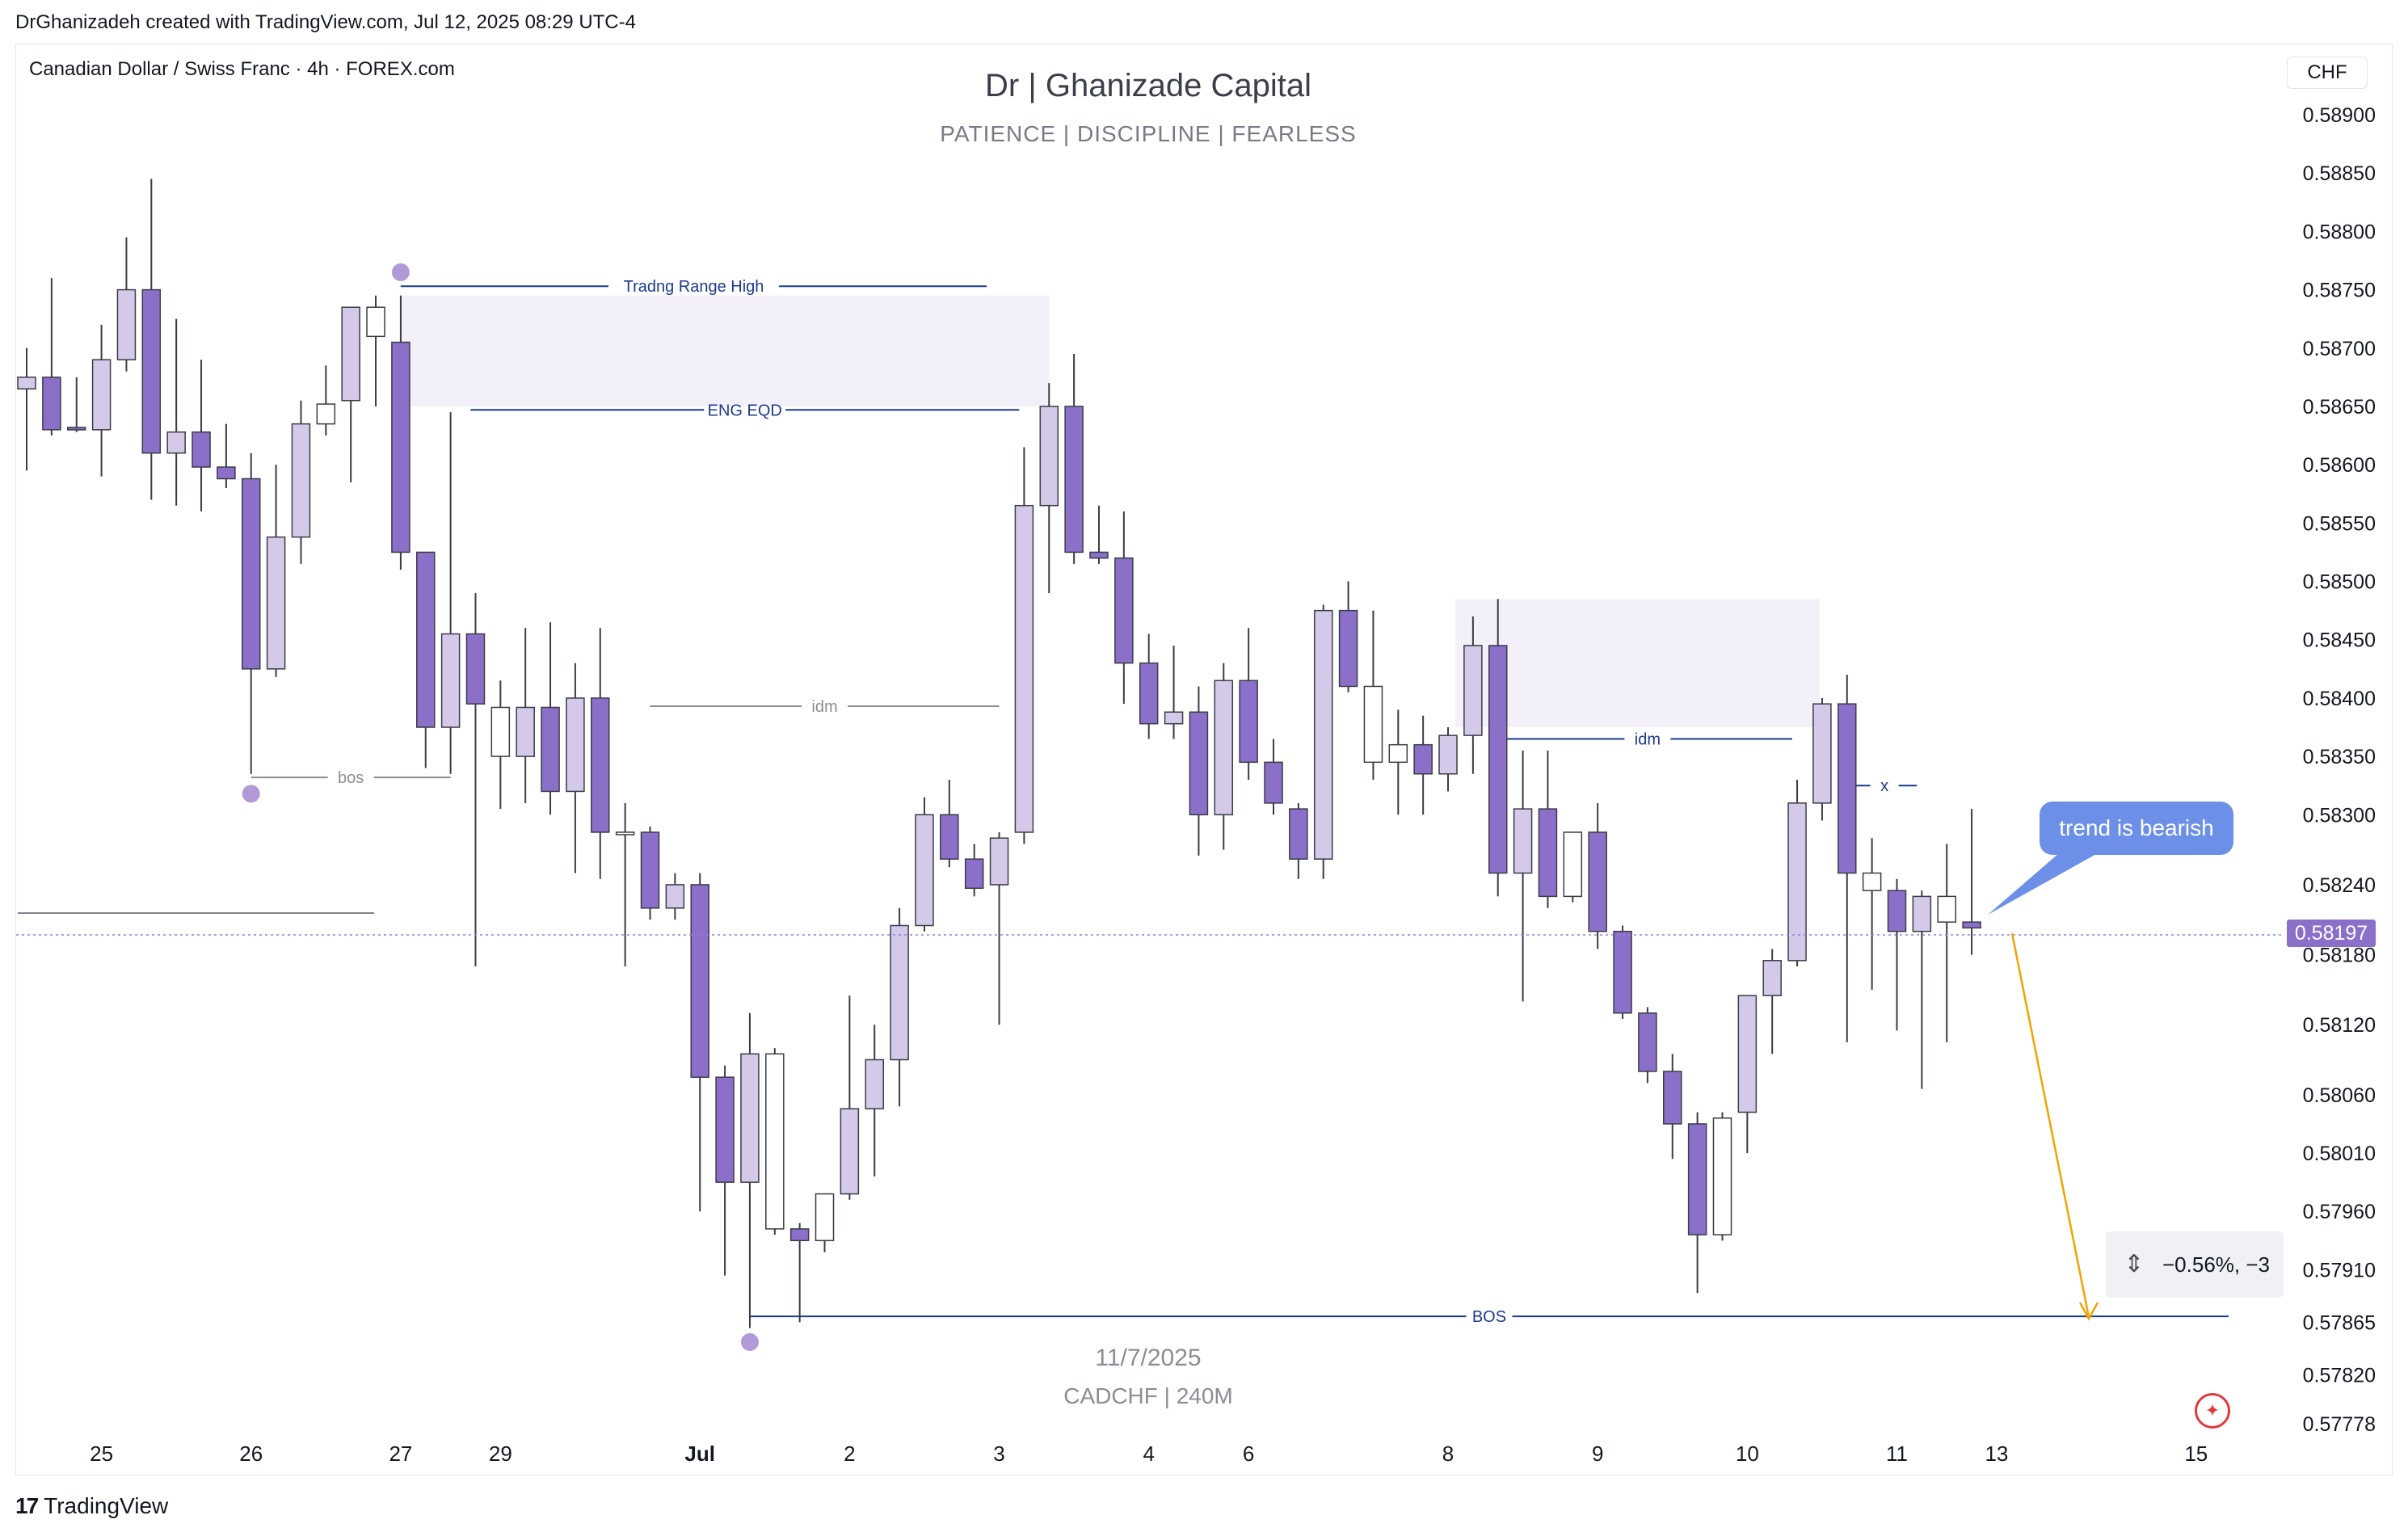 This screenshot has width=2408, height=1532. Describe the element at coordinates (2339, 1322) in the screenshot. I see `y-tick-label: 0.57865` at that location.